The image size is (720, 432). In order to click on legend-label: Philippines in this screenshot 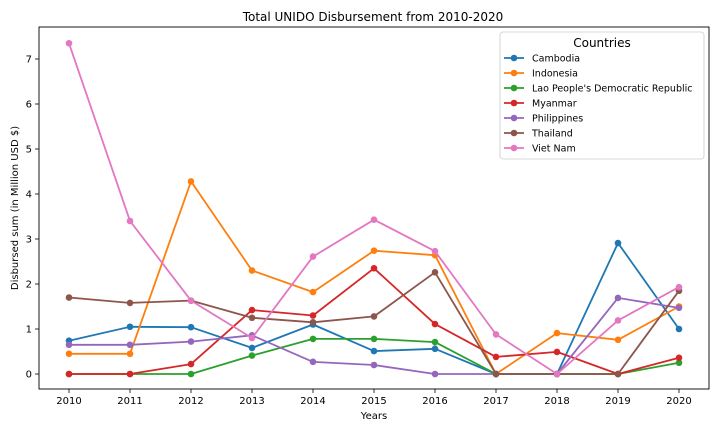, I will do `click(557, 119)`.